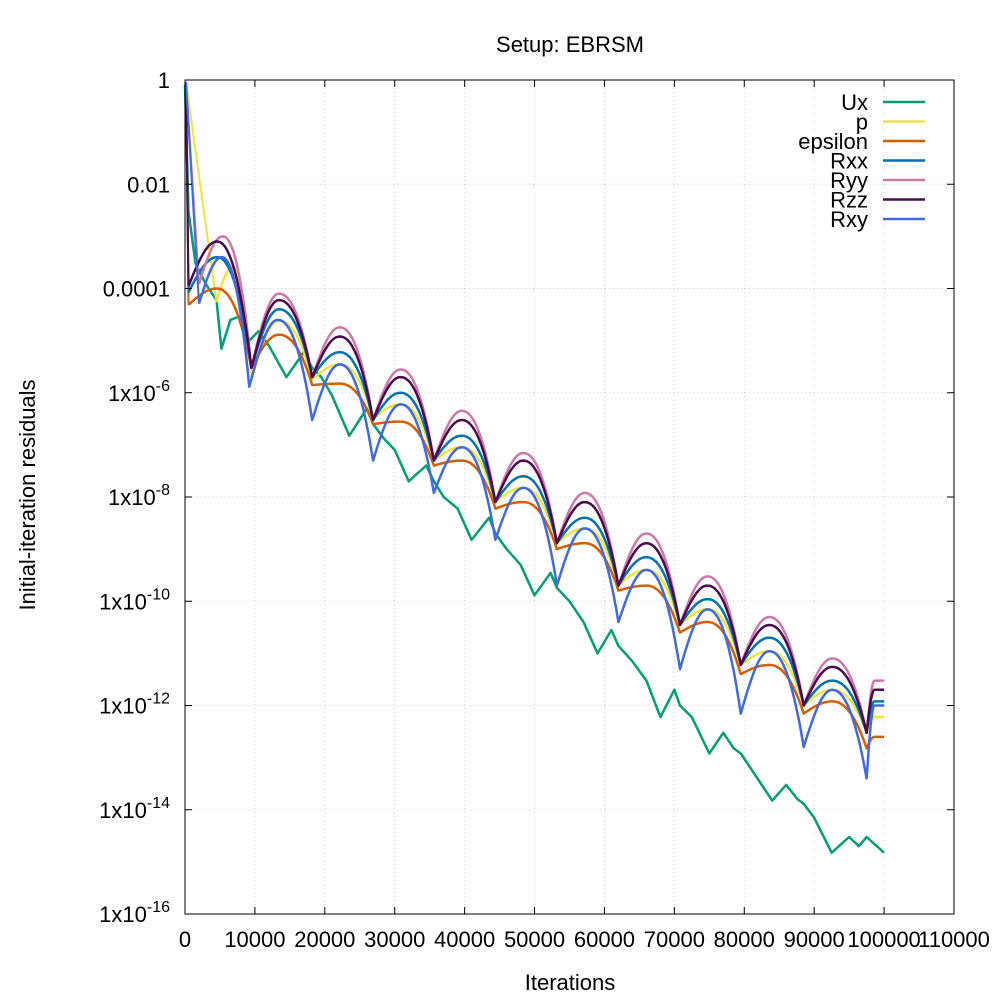  What do you see at coordinates (849, 200) in the screenshot?
I see `legend-label-rzz: Rzz` at bounding box center [849, 200].